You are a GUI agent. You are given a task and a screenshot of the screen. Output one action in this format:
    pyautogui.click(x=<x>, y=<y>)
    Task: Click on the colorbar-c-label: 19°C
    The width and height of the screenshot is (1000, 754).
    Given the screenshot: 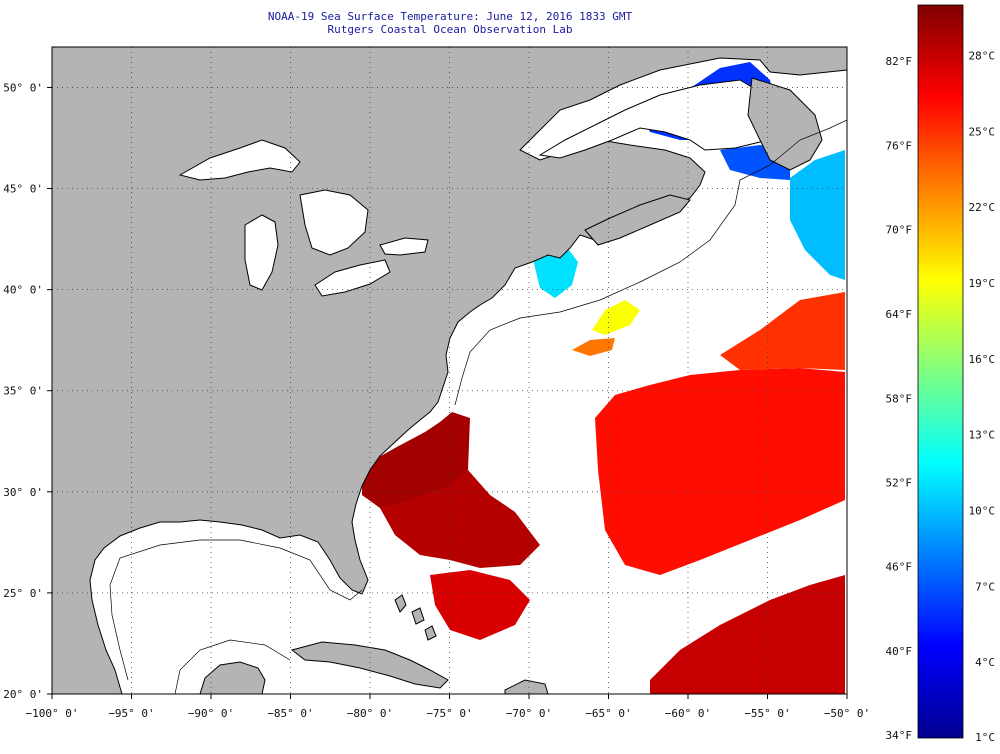 What is the action you would take?
    pyautogui.click(x=982, y=283)
    